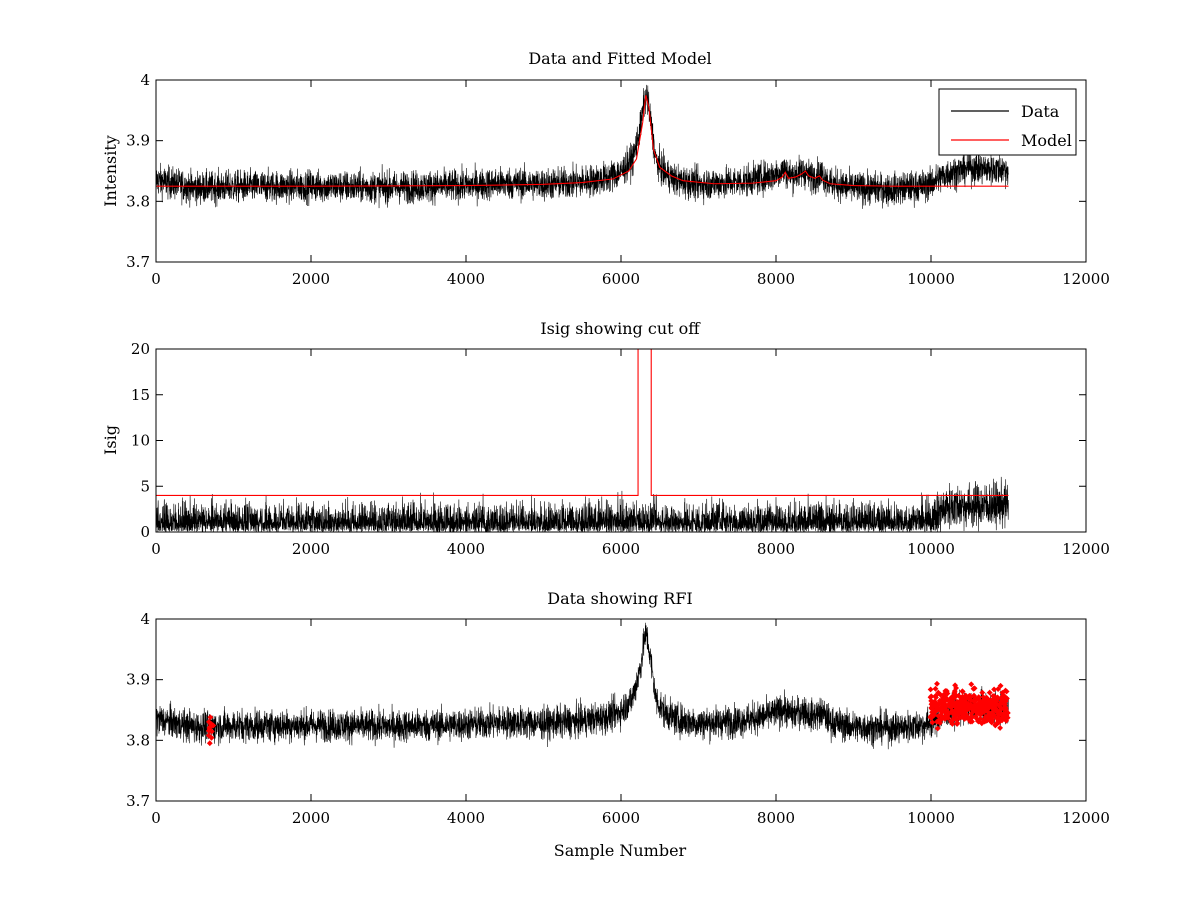 This screenshot has height=900, width=1200. What do you see at coordinates (582, 422) in the screenshot?
I see `series-cut-off-line` at bounding box center [582, 422].